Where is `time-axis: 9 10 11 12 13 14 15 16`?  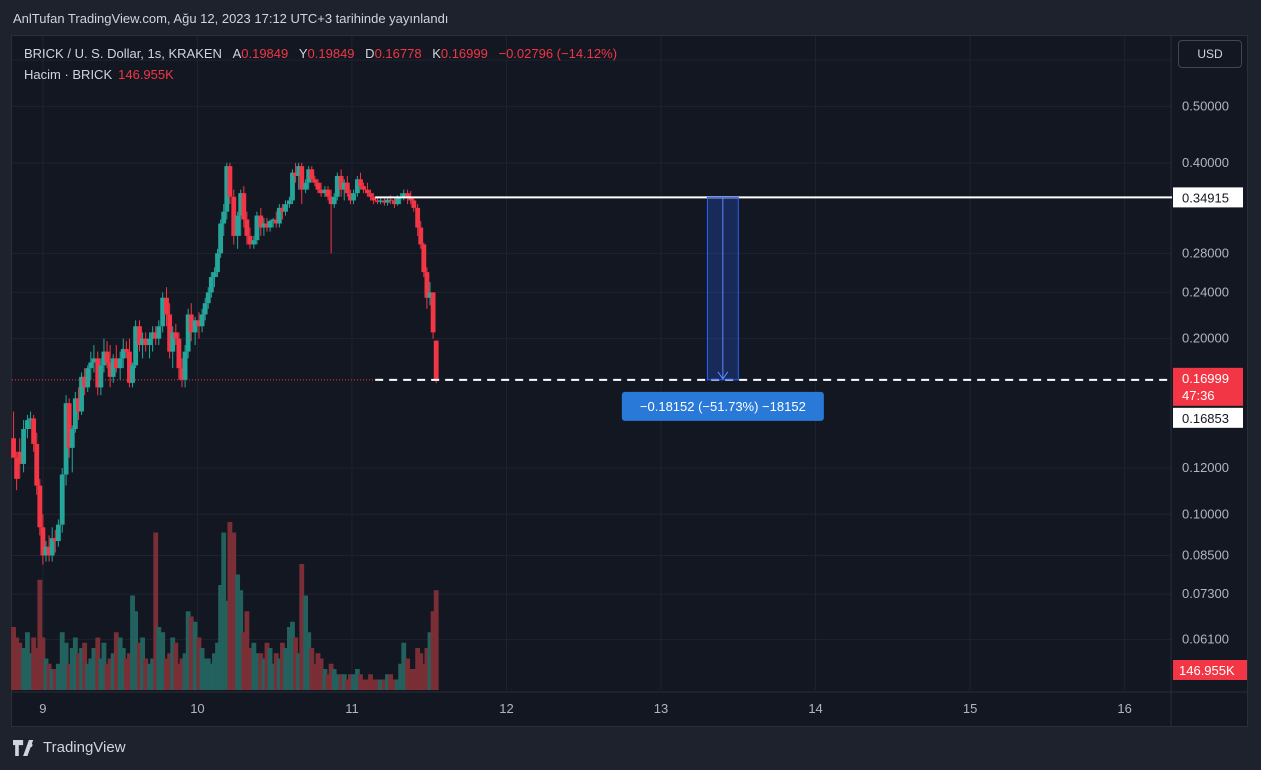
time-axis: 9 10 11 12 13 14 15 16 is located at coordinates (585, 708).